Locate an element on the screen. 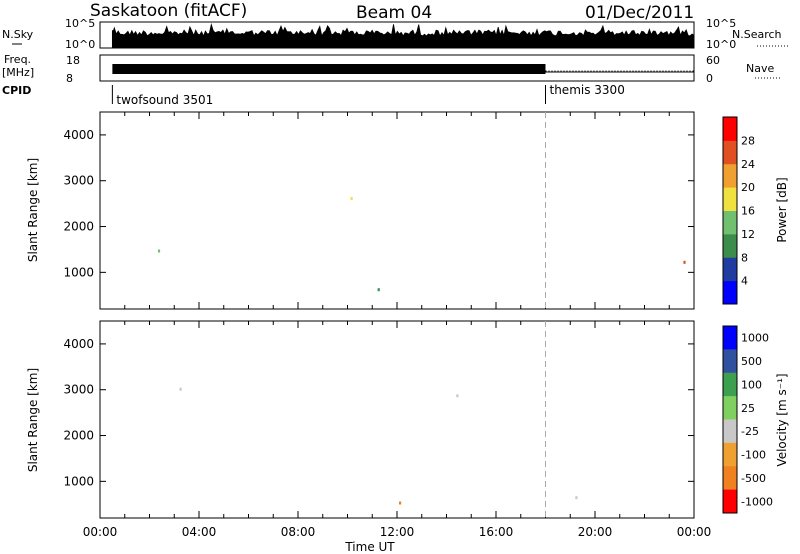  cpid-panel: CPID twofsound 3501 themis 3300 is located at coordinates (313, 95).